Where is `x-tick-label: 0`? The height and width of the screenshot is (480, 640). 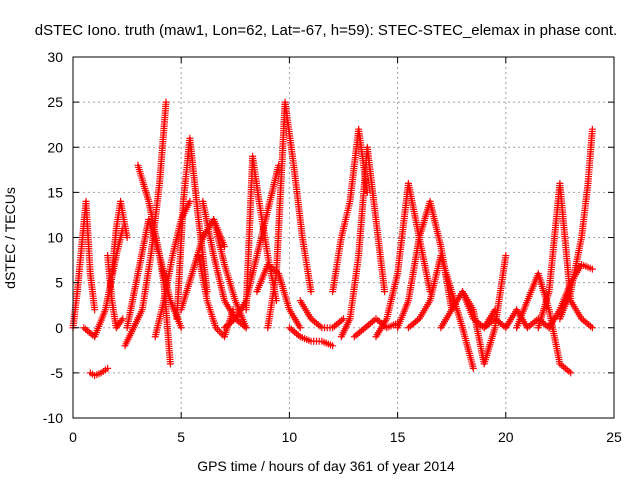 x-tick-label: 0 is located at coordinates (73, 437).